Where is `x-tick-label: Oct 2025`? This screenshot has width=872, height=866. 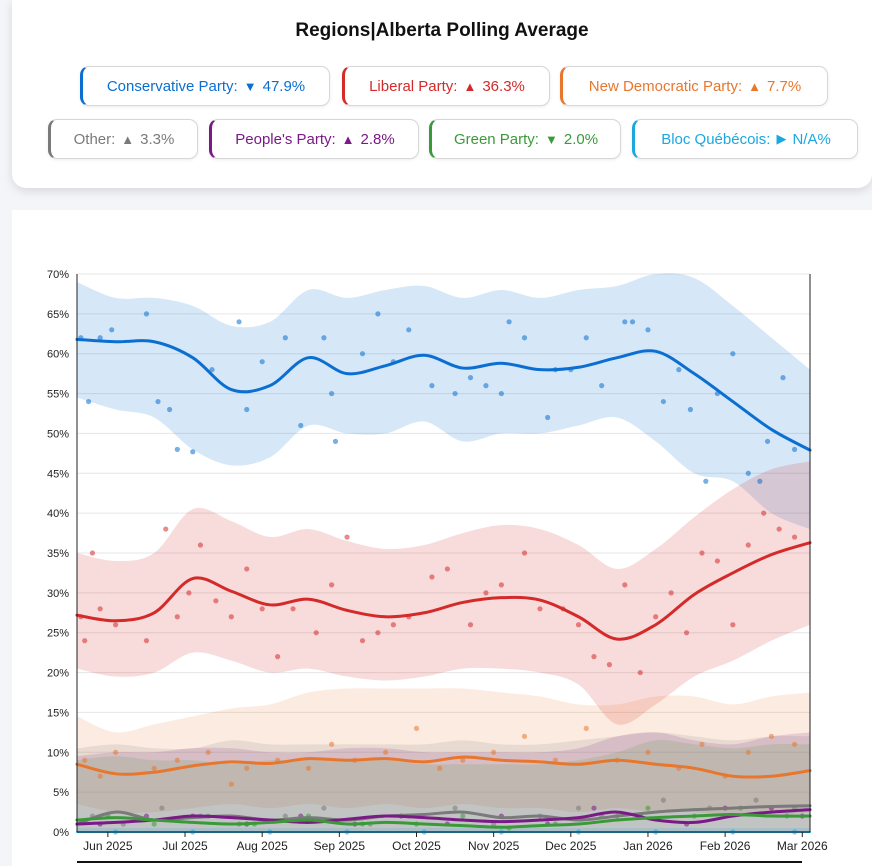
x-tick-label: Oct 2025 is located at coordinates (416, 846).